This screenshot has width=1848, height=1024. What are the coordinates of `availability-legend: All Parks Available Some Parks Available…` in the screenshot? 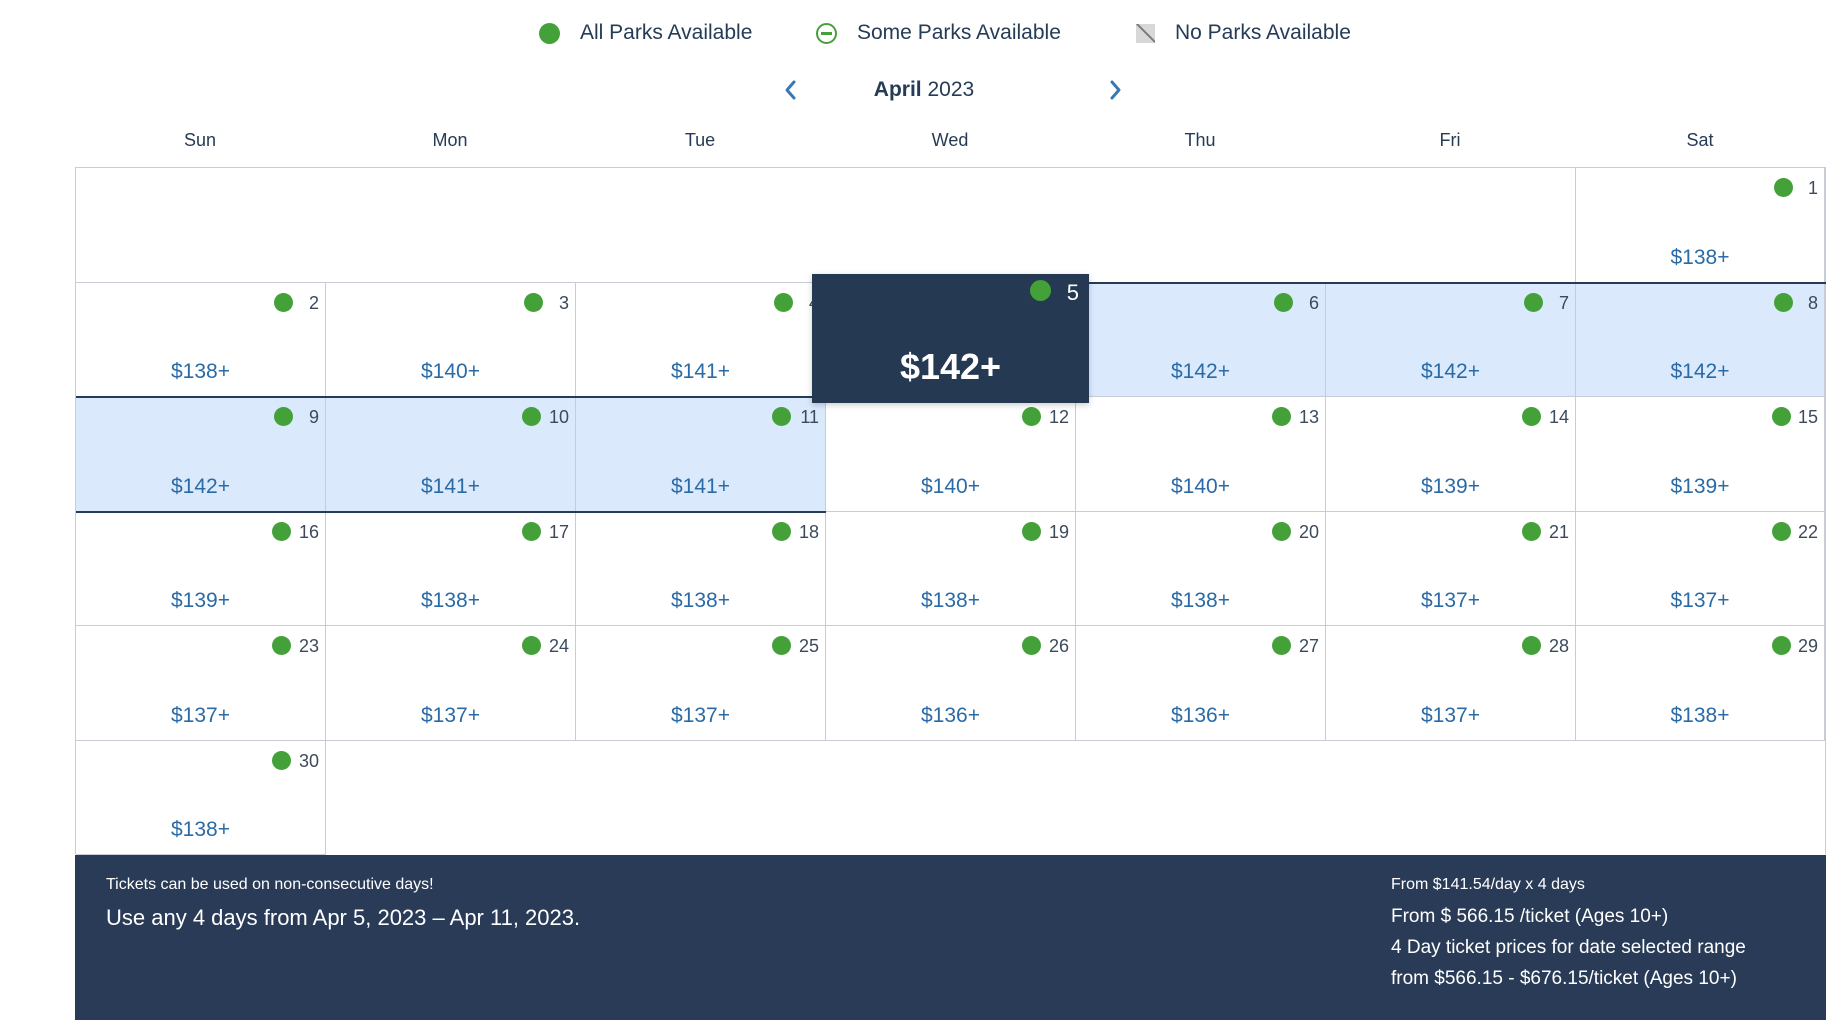 It's located at (924, 33).